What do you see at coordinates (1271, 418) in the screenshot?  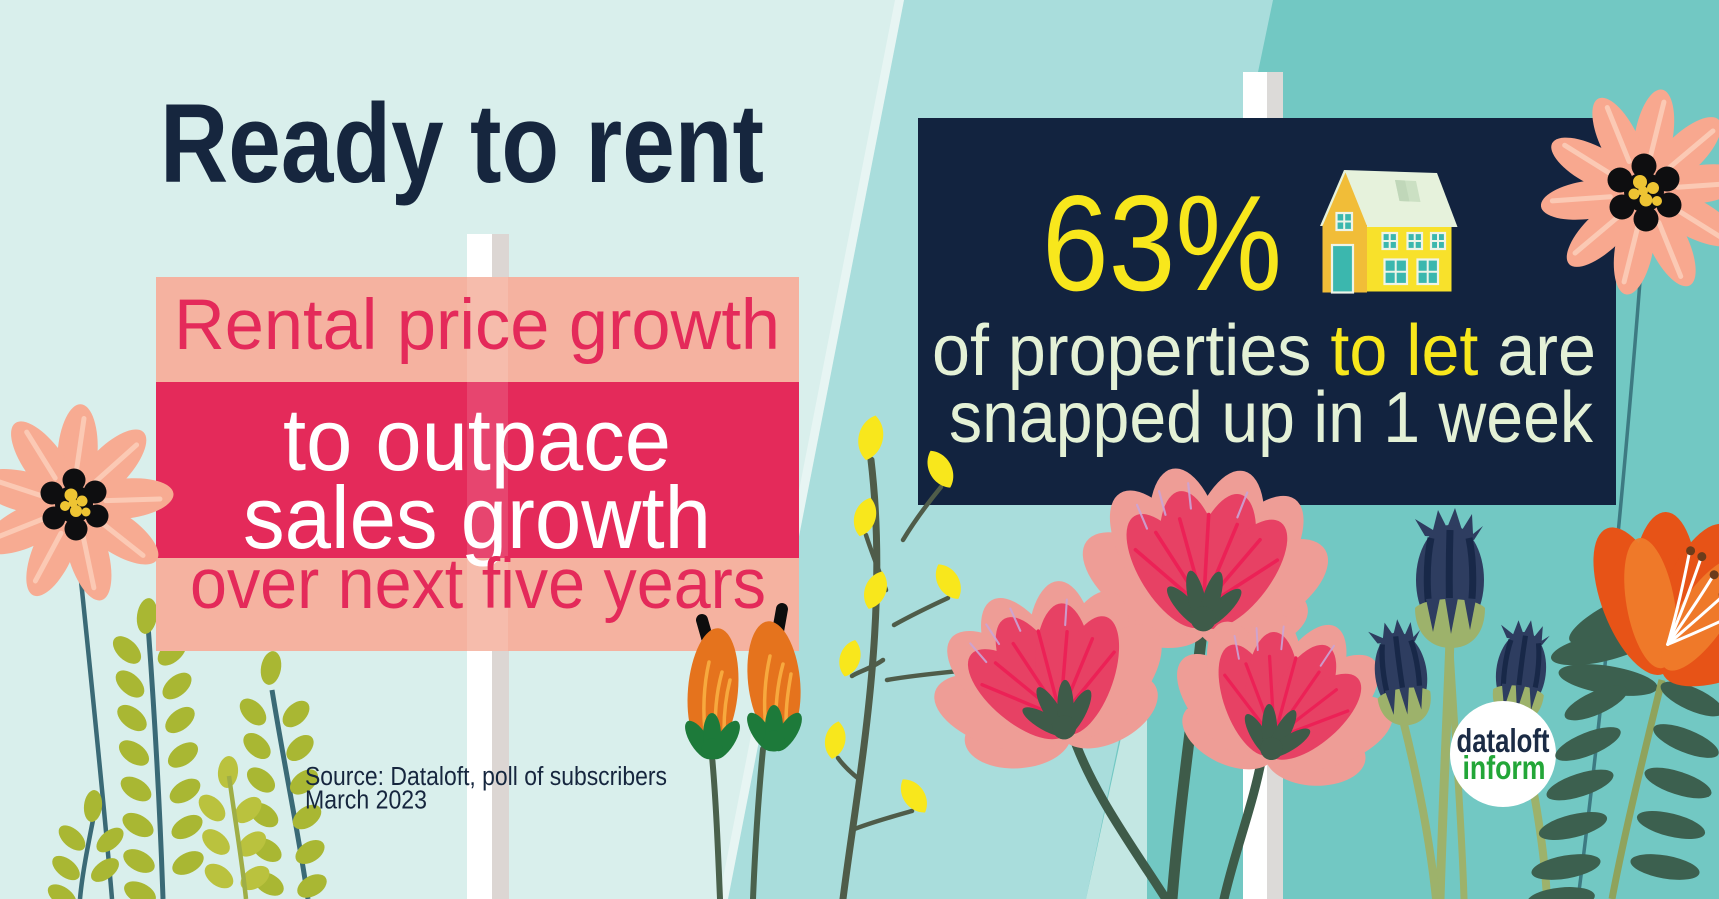 I see `svg-text: snapped up in 1 week` at bounding box center [1271, 418].